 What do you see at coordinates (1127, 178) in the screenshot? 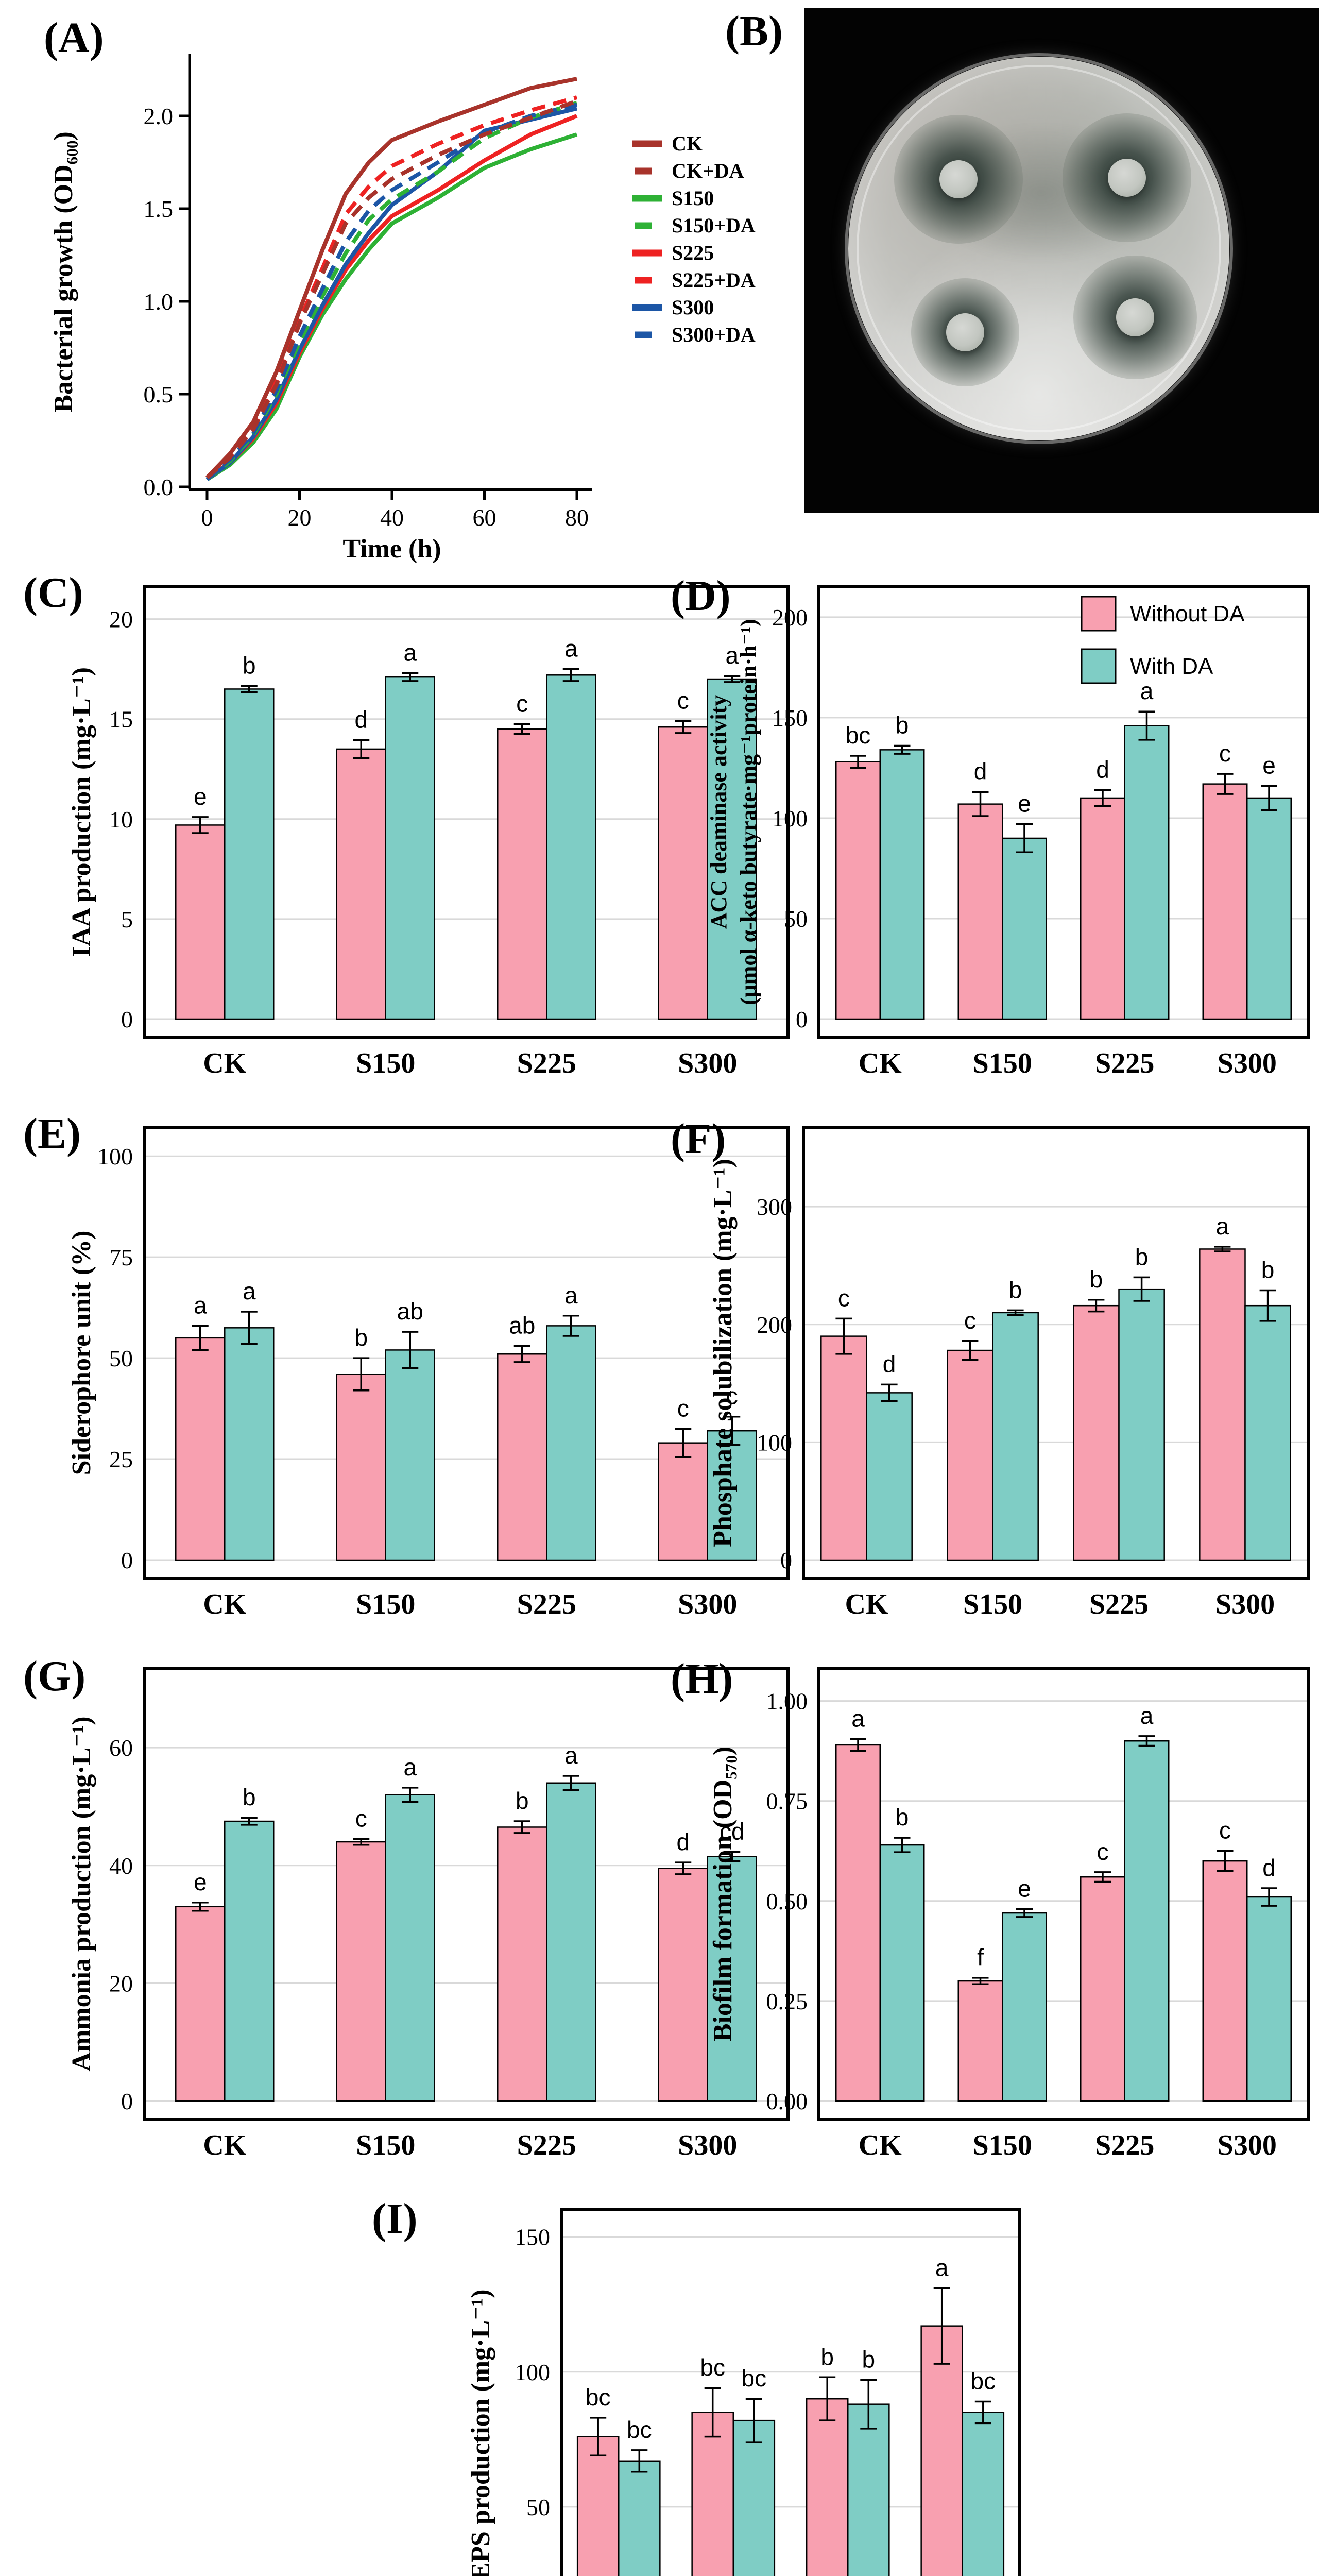
I see `agar-plug-top-right` at bounding box center [1127, 178].